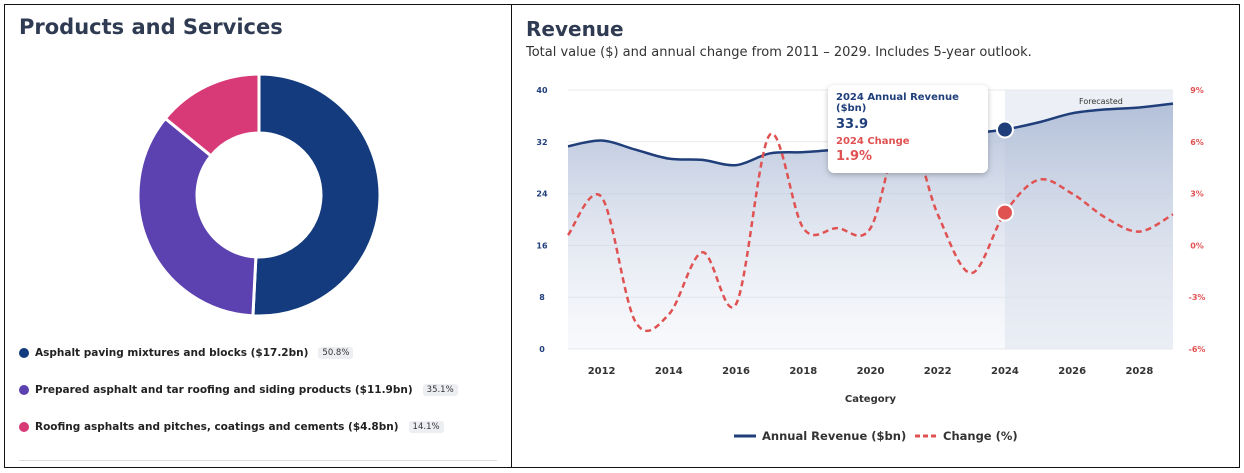  What do you see at coordinates (541, 142) in the screenshot?
I see `y-tick-left: 32` at bounding box center [541, 142].